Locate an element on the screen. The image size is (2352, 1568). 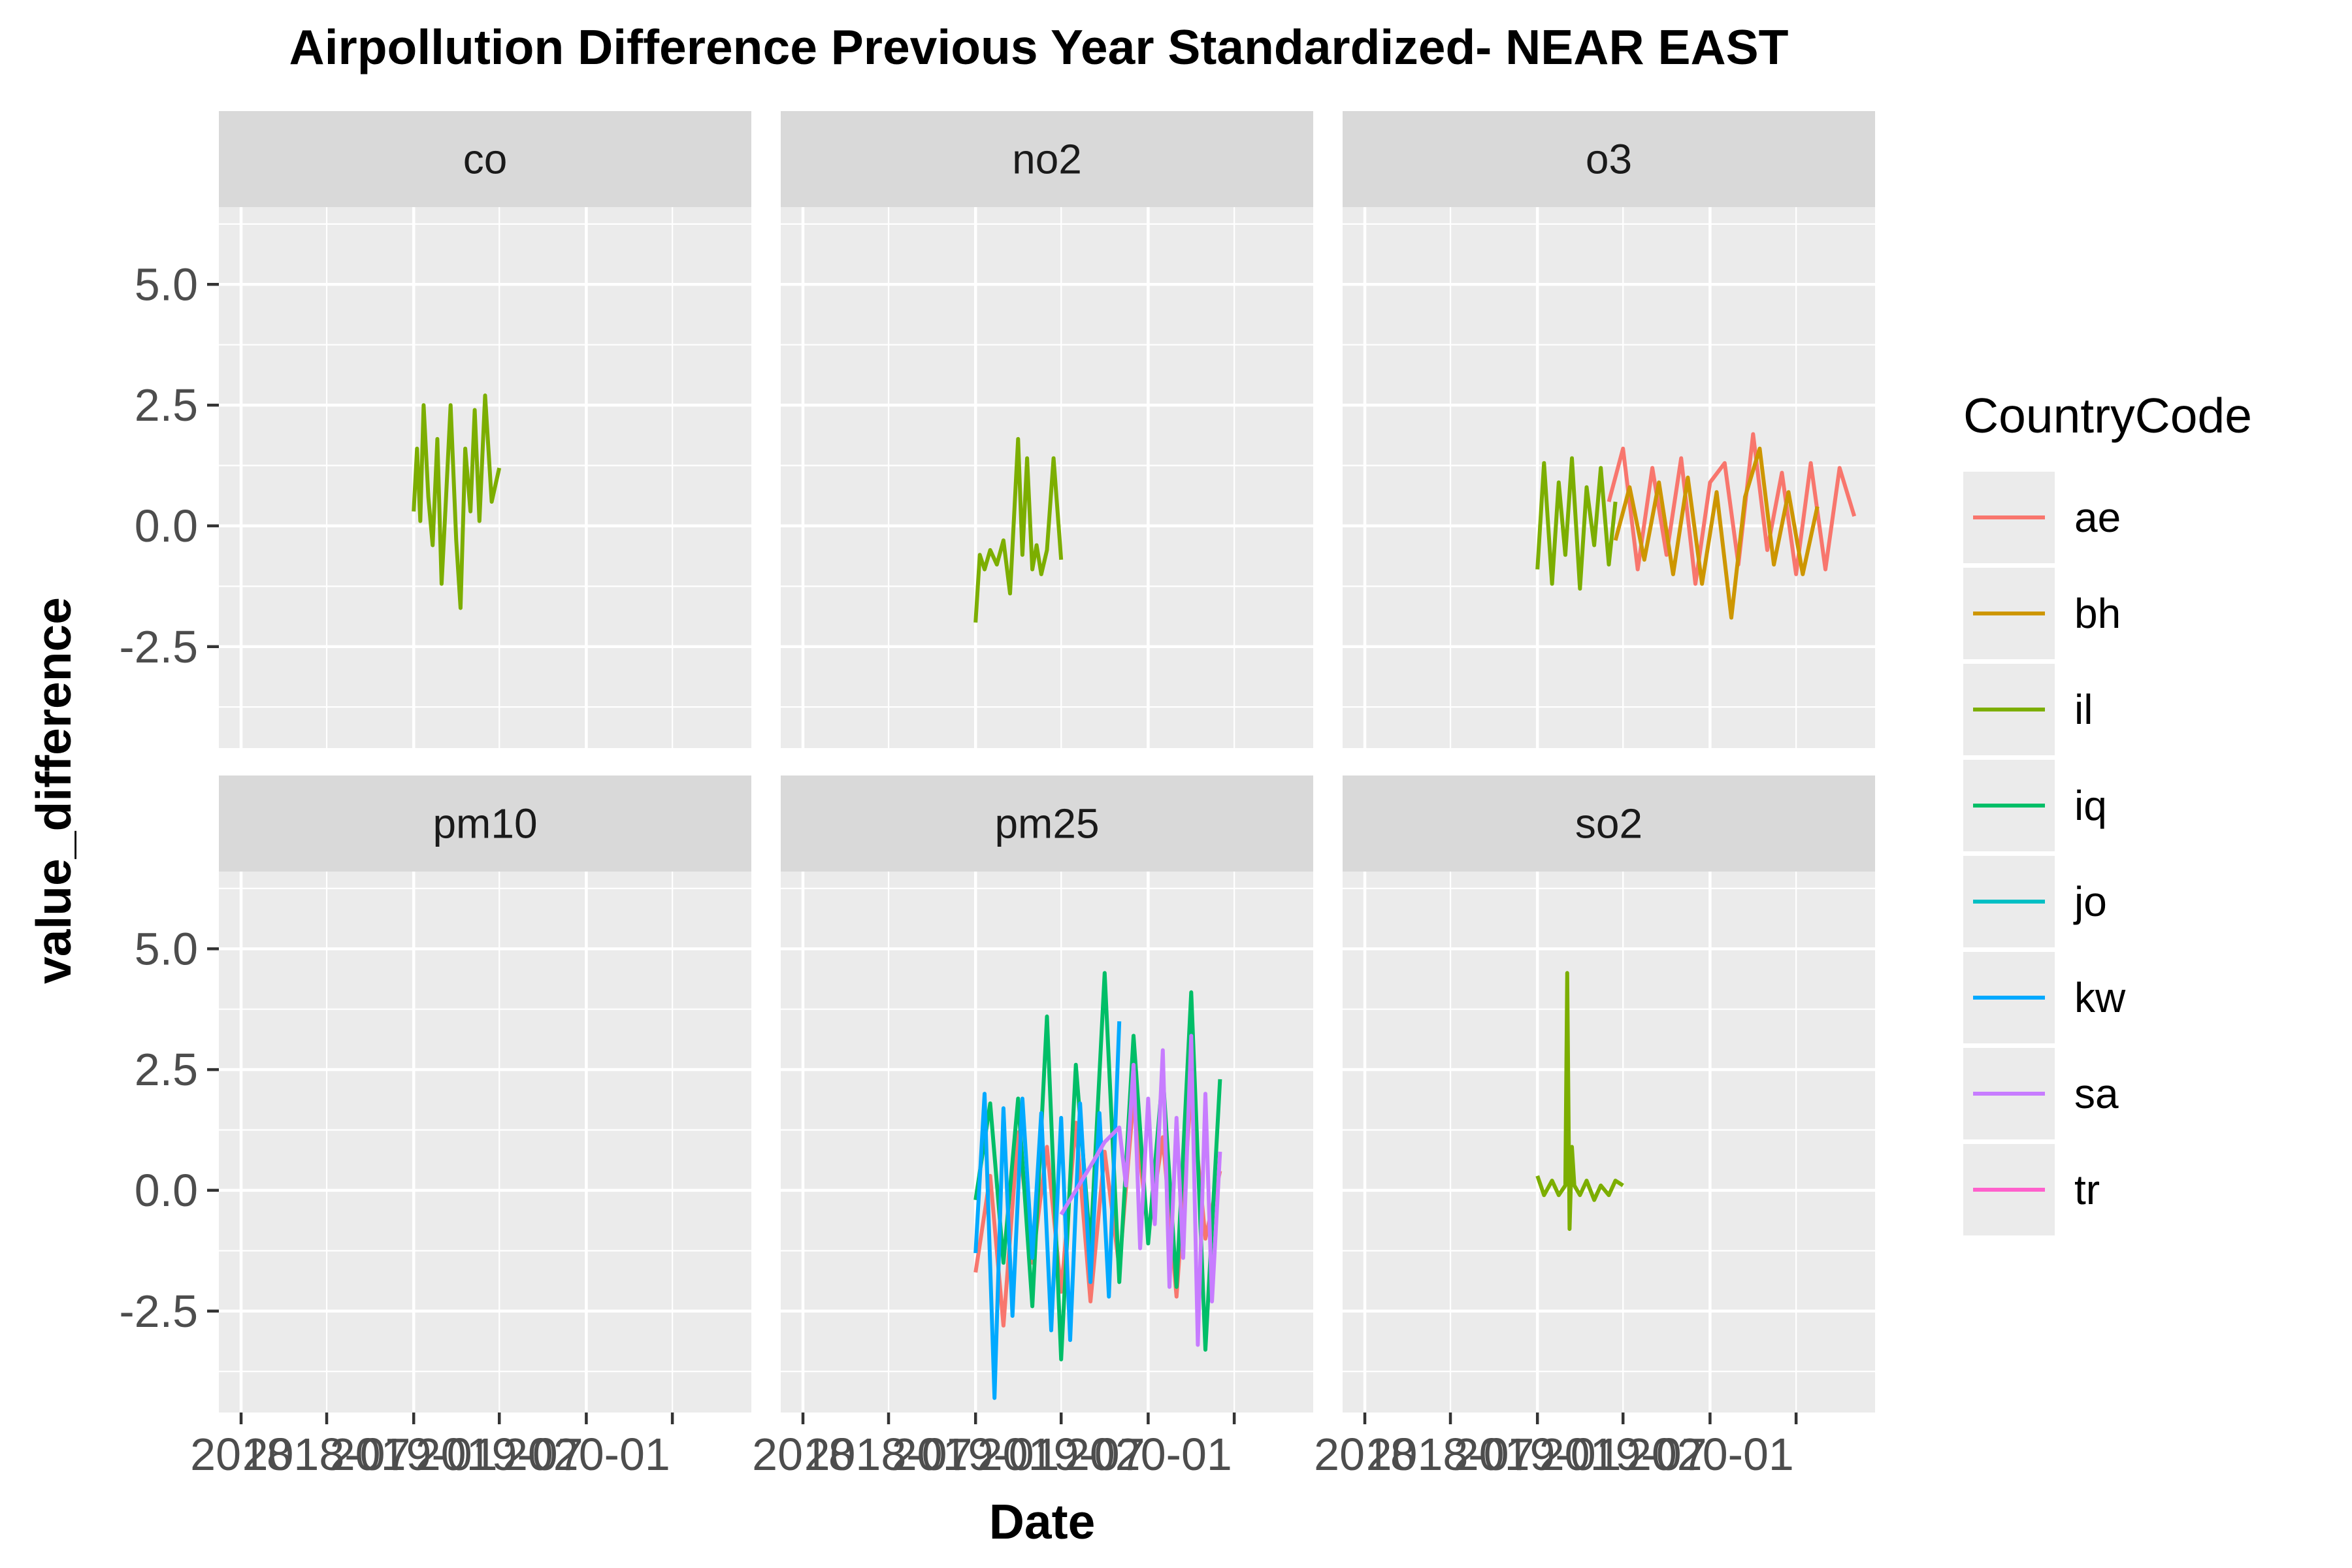
series-line-ae is located at coordinates (1732, 509).